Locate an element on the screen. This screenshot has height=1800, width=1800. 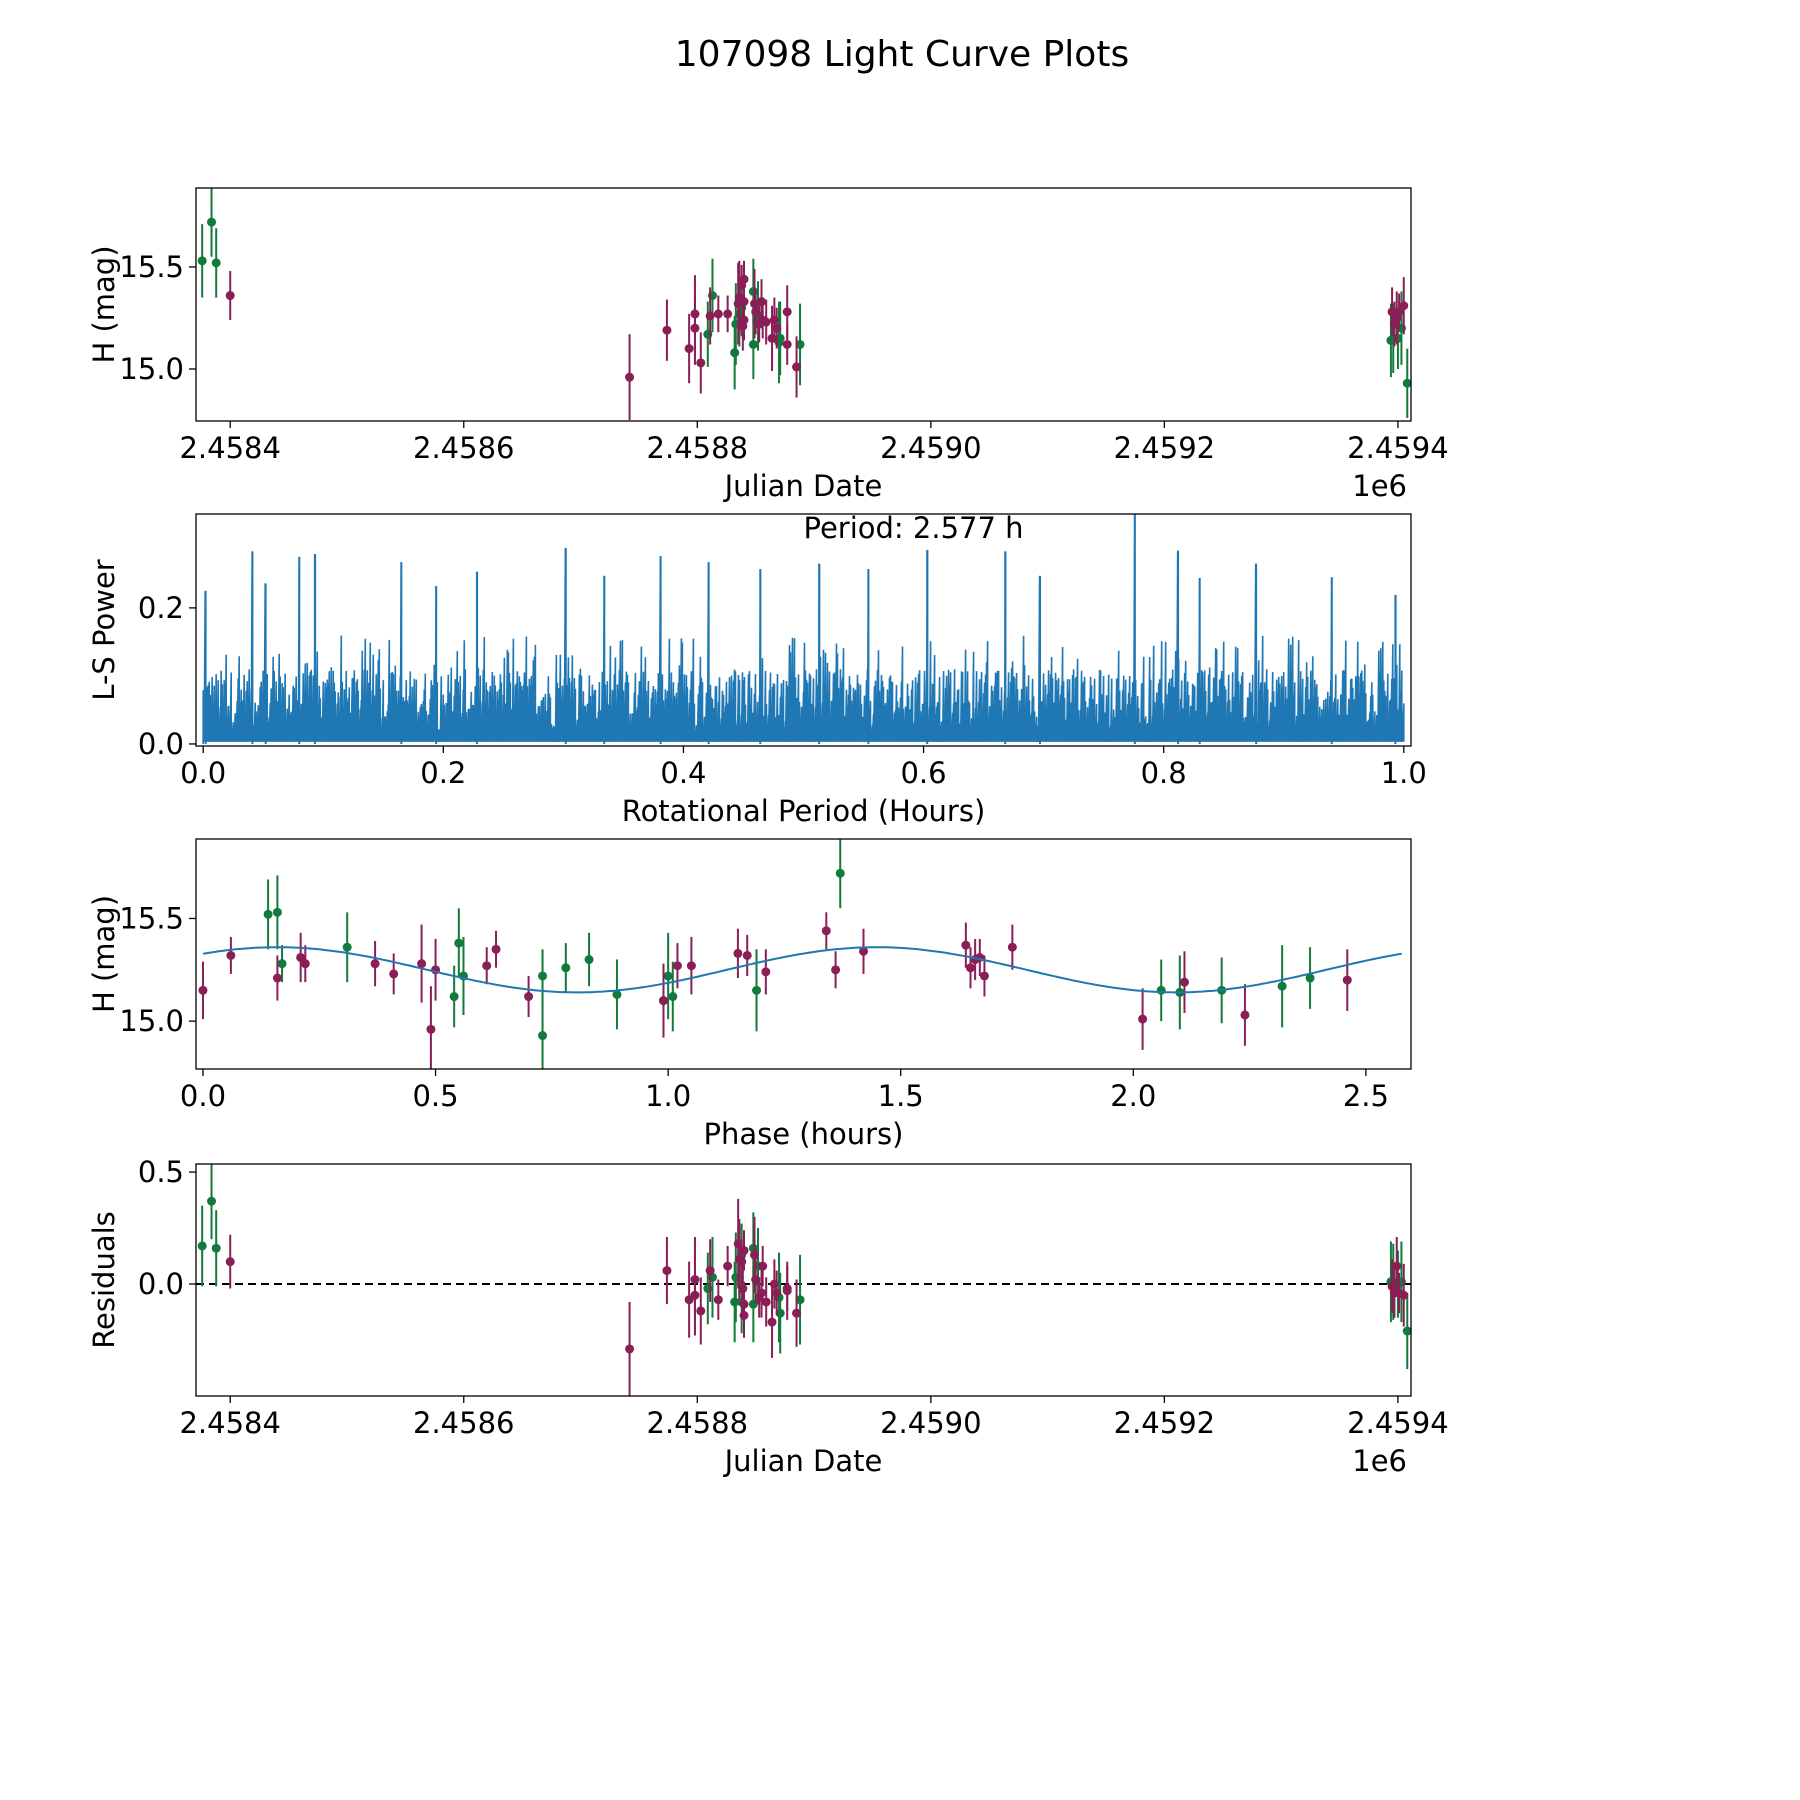
x-tick-label: 2.5 is located at coordinates (1366, 1096).